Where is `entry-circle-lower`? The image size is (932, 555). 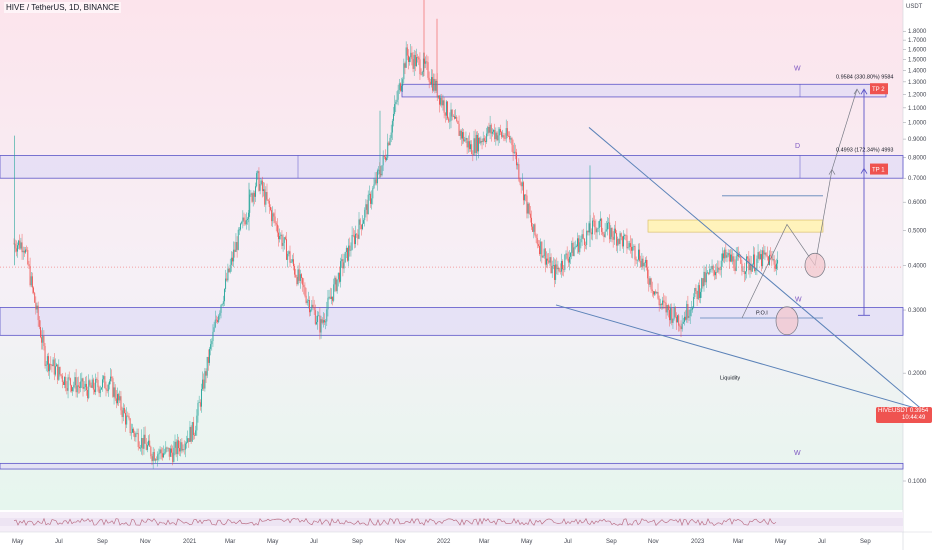
entry-circle-lower is located at coordinates (787, 321).